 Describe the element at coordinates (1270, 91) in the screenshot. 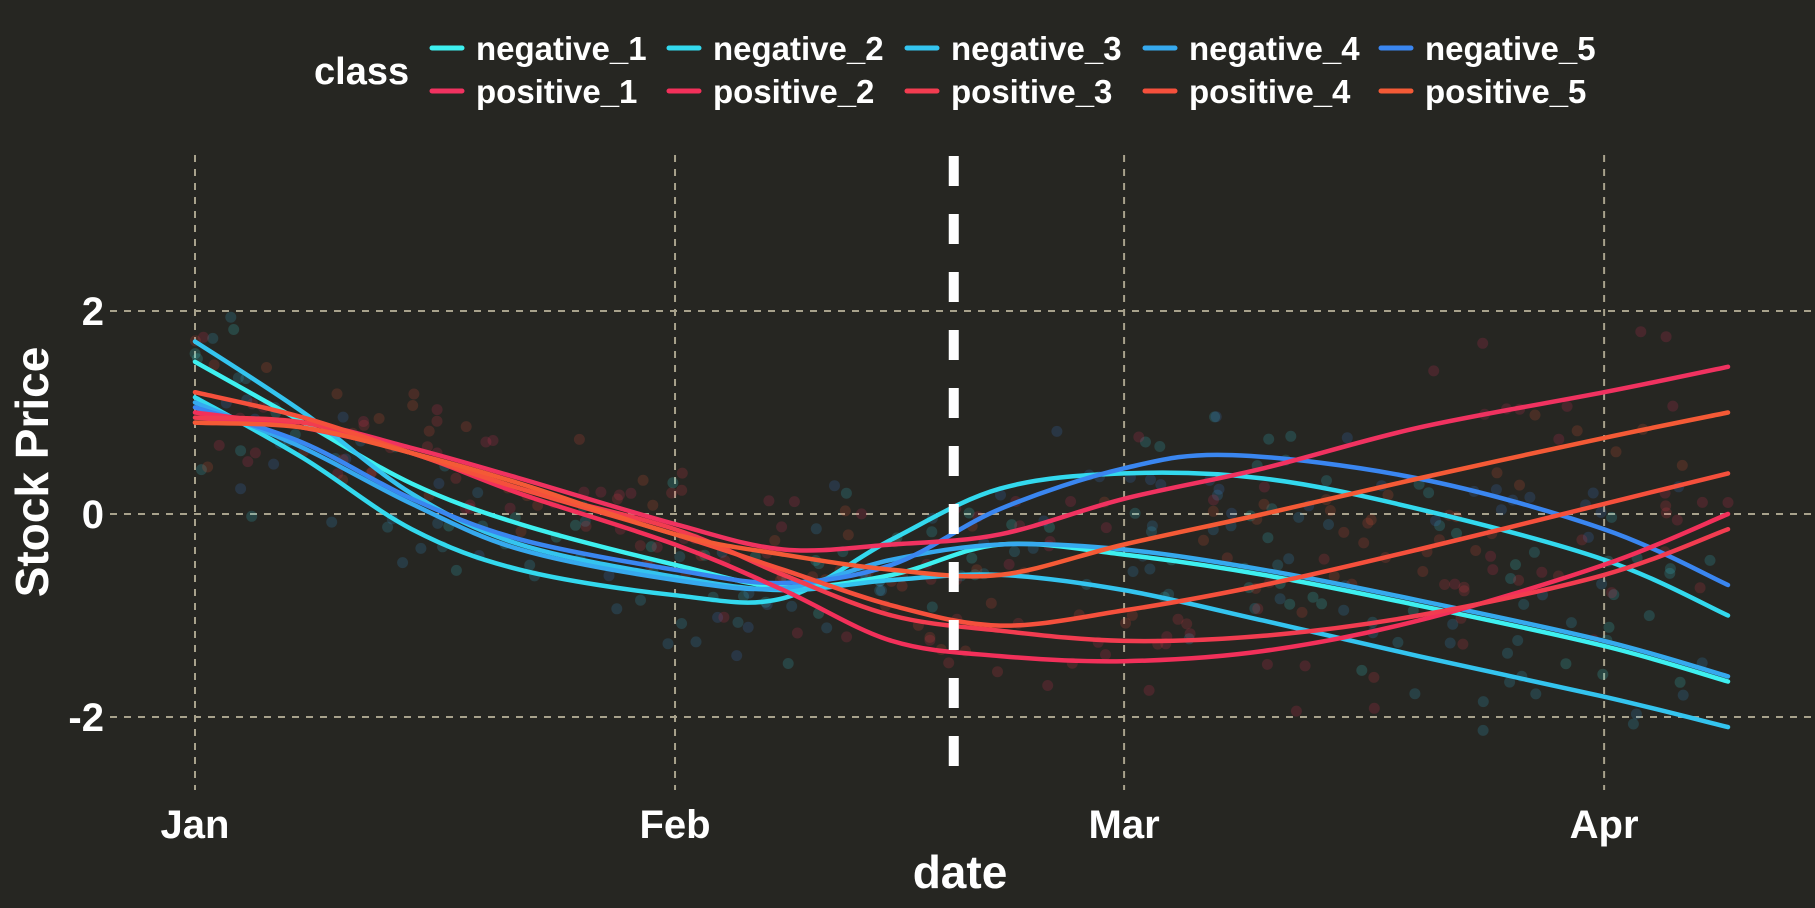

I see `legend-label-positive-4: positive_4` at that location.